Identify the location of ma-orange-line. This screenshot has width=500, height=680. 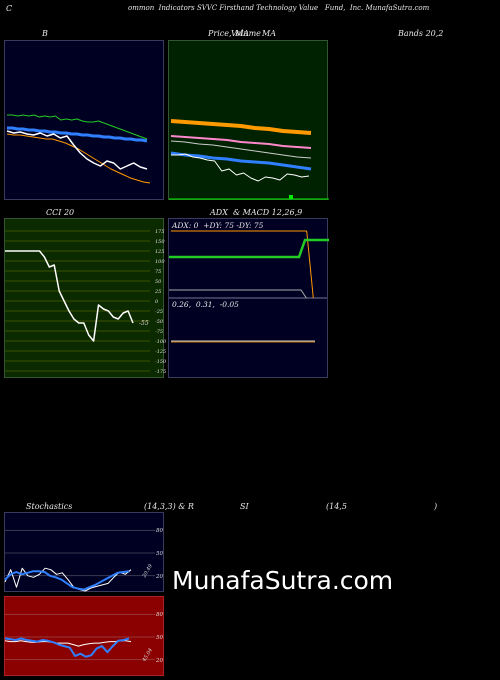
(241, 127).